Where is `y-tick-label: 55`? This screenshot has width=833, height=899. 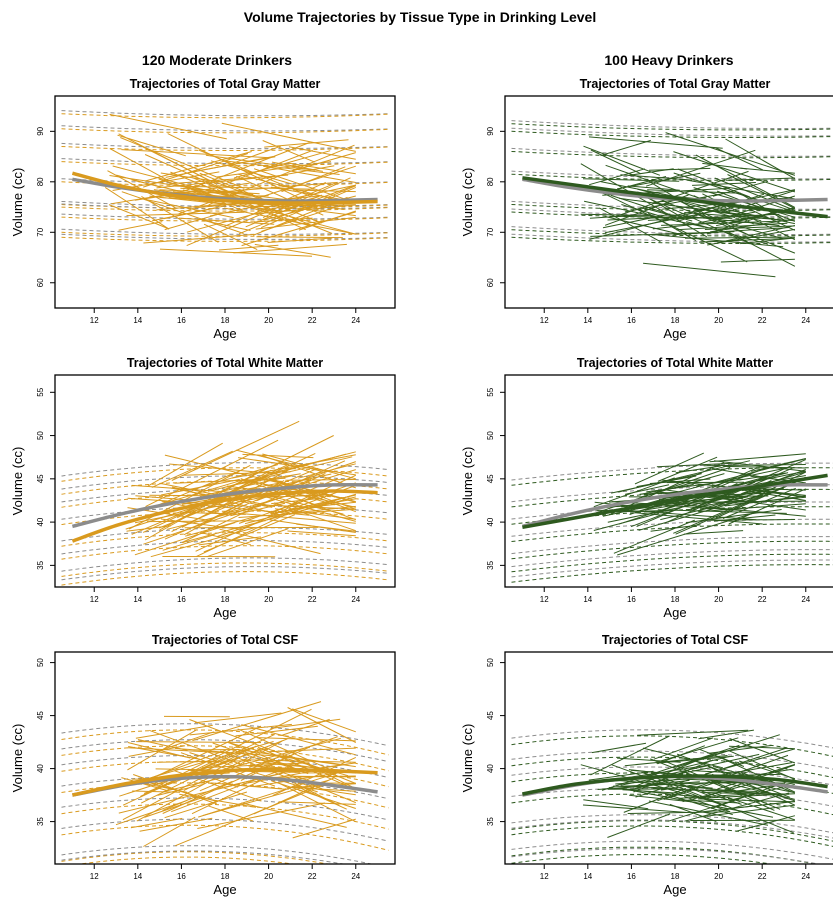 y-tick-label: 55 is located at coordinates (40, 391).